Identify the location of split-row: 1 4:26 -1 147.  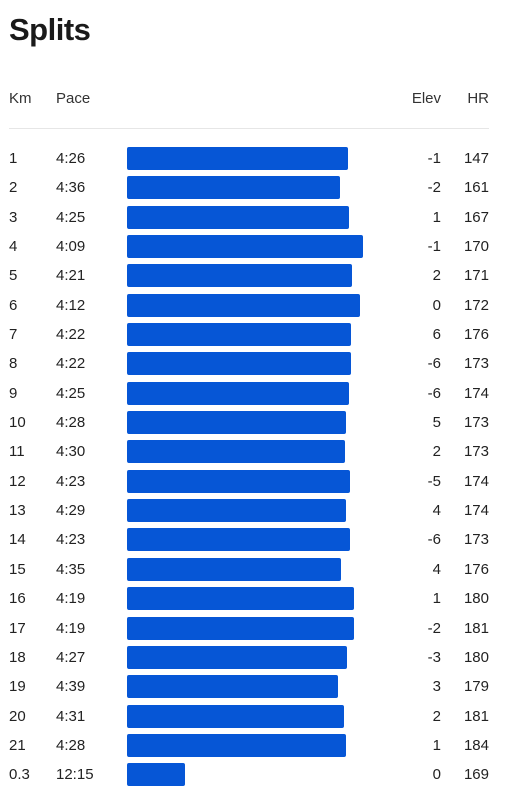
(252, 158).